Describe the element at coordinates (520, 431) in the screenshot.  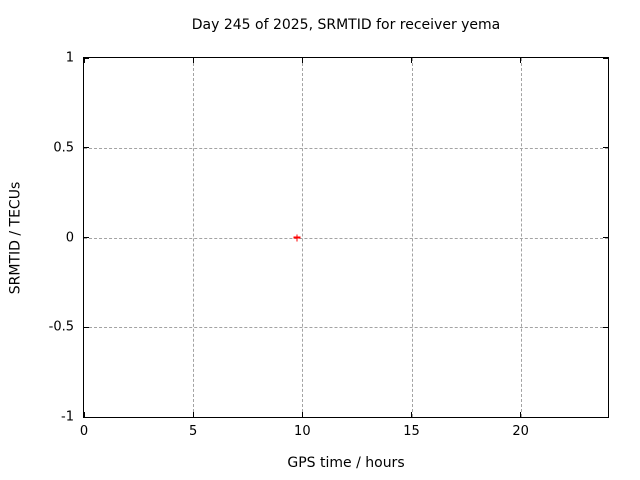
I see `x-tick-label: 20` at that location.